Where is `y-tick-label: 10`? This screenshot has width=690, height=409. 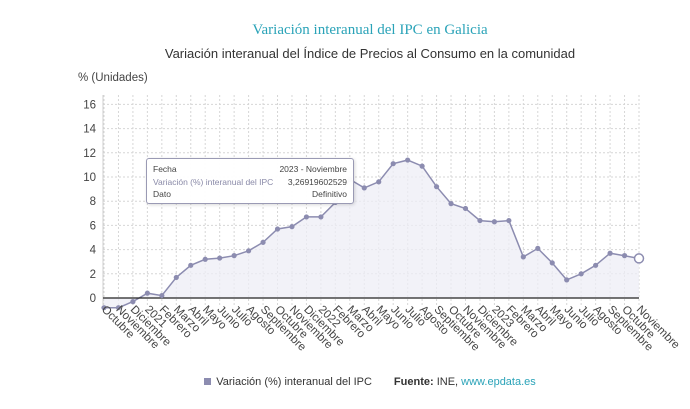
y-tick-label: 10 is located at coordinates (89, 178).